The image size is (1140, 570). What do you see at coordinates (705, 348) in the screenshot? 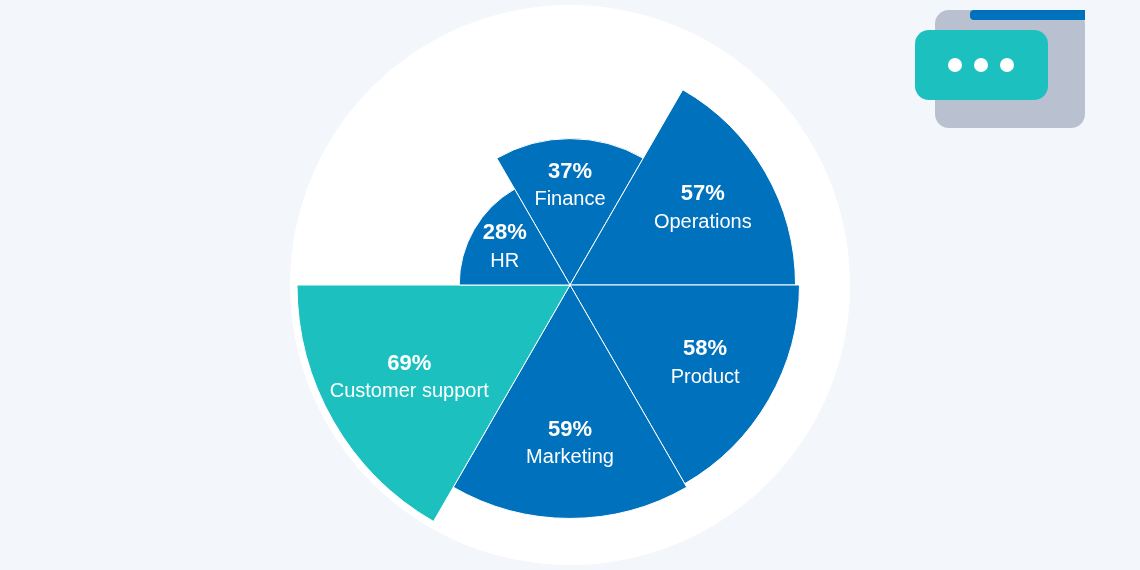
I see `data-label: 58%` at bounding box center [705, 348].